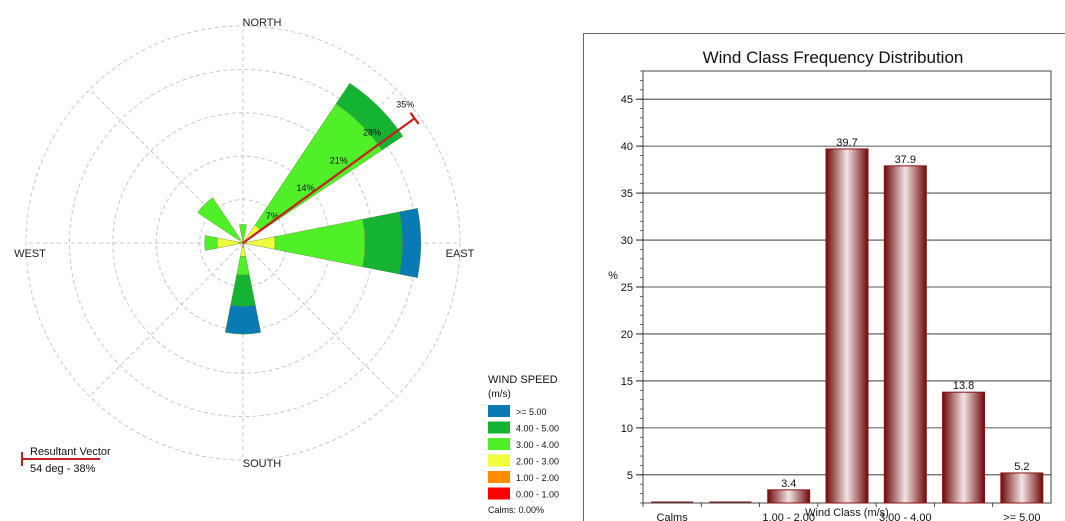 The height and width of the screenshot is (521, 1065). I want to click on rose-petal-ne, so click(369, 116).